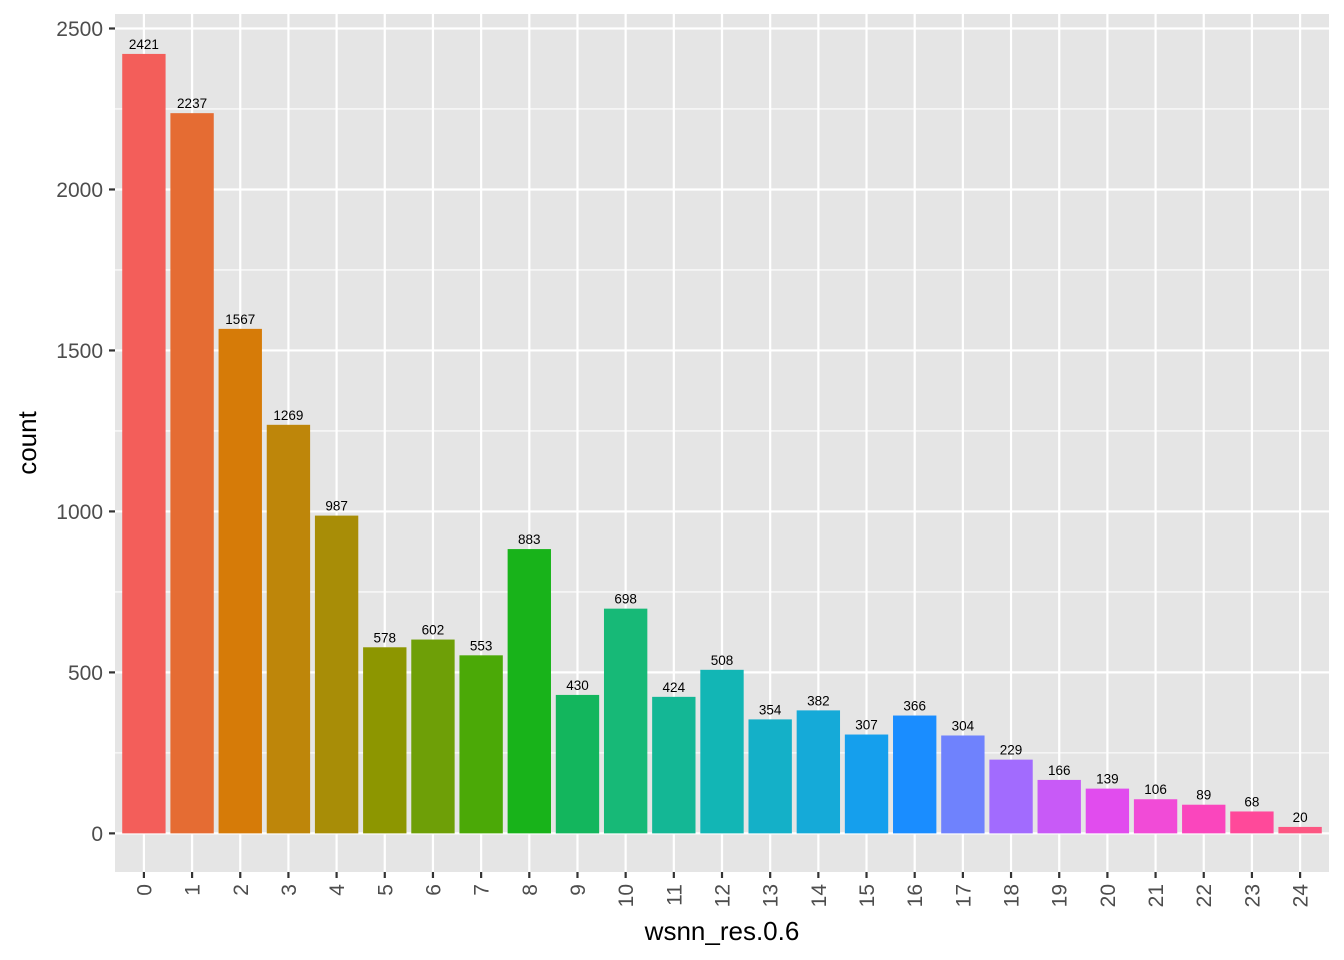 The height and width of the screenshot is (960, 1344). I want to click on x-tick-label: 2, so click(241, 890).